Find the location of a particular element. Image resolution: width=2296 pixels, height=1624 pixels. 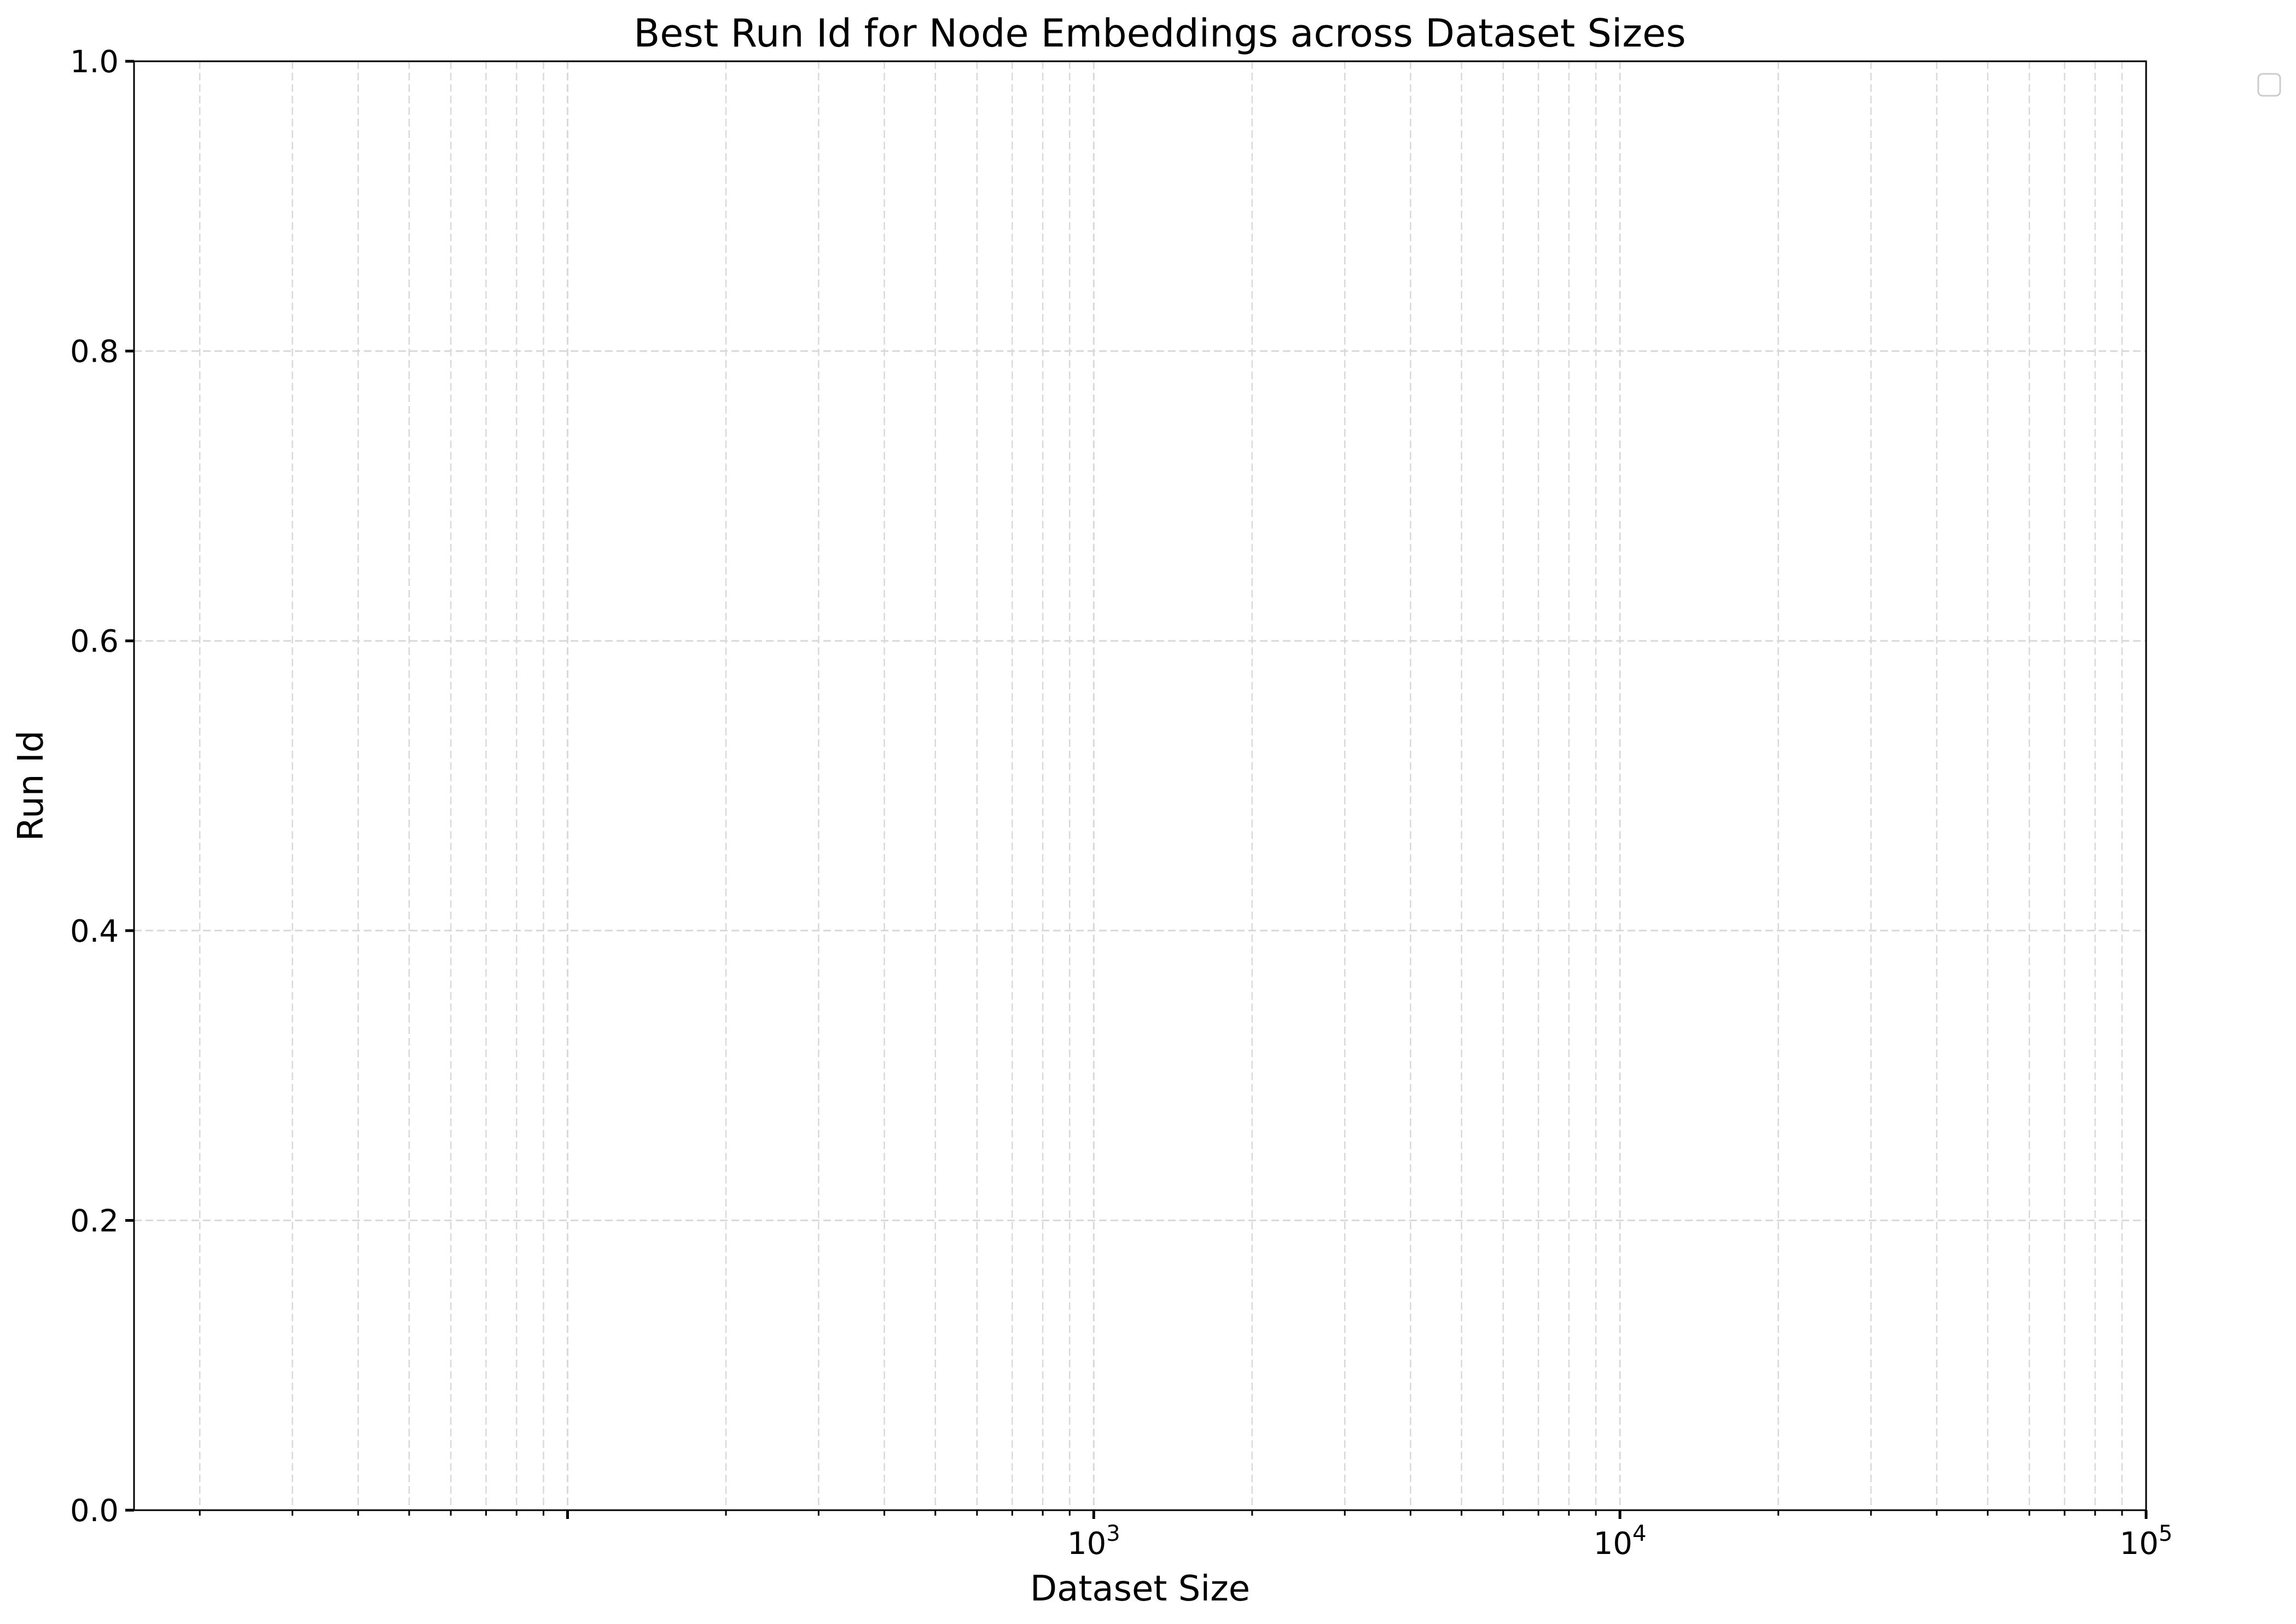

y-axis: 0.0 0.2 0.4 0.6 0.8 1.0 is located at coordinates (102, 786).